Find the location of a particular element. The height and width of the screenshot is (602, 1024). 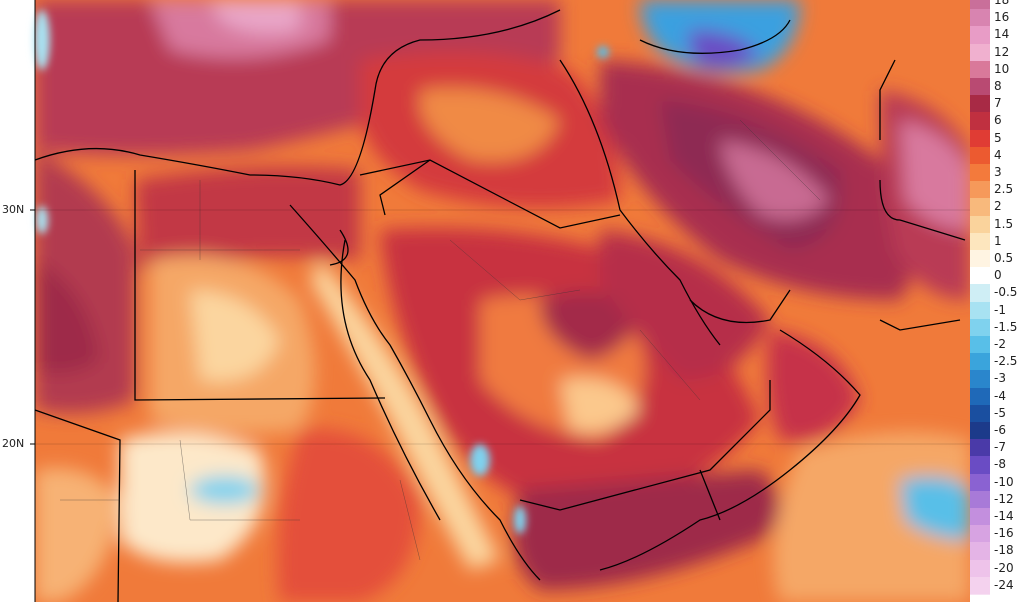

legend-row: -2.5 is located at coordinates (997, 362).